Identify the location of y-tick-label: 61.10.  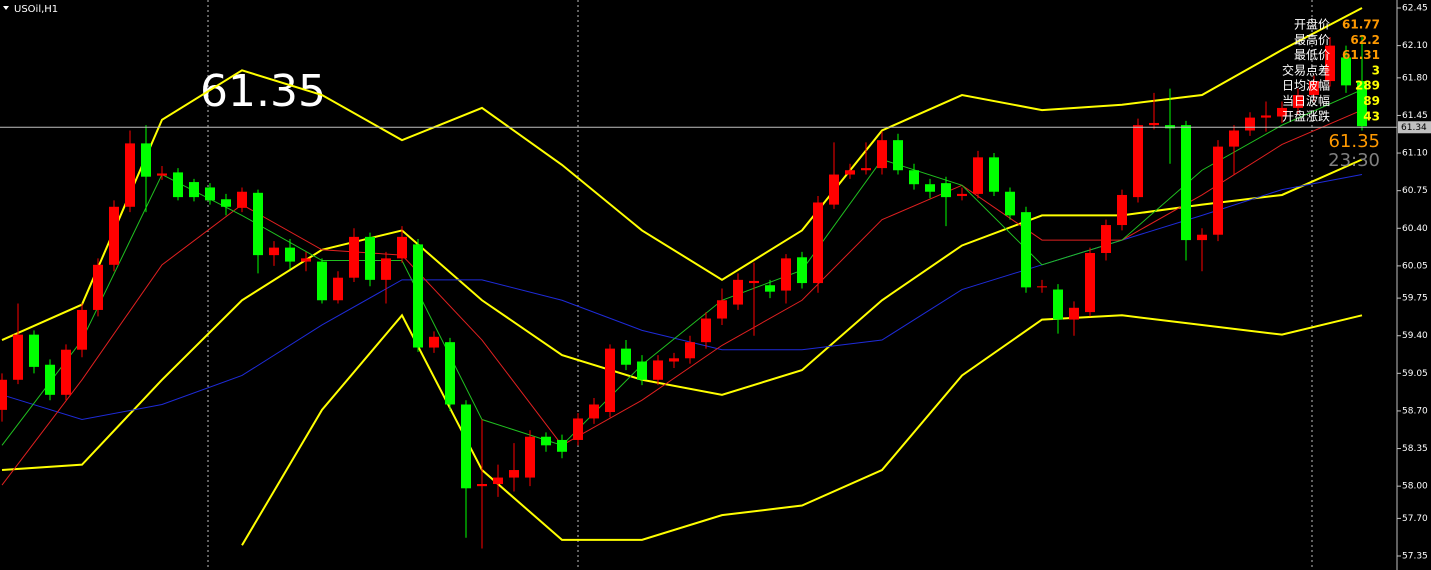
(1415, 154).